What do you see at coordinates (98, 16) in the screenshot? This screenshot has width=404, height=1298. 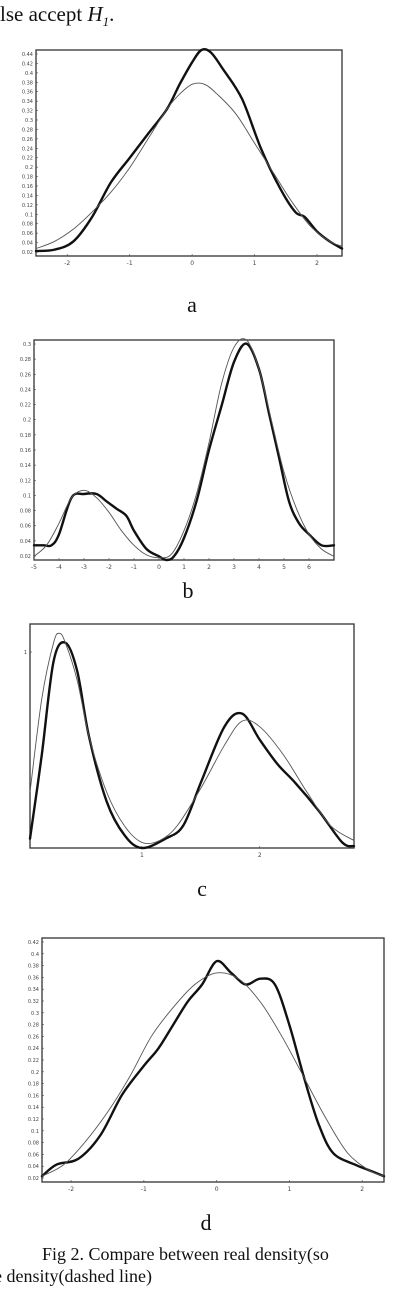 I see `hypothesis-symbol: H1` at bounding box center [98, 16].